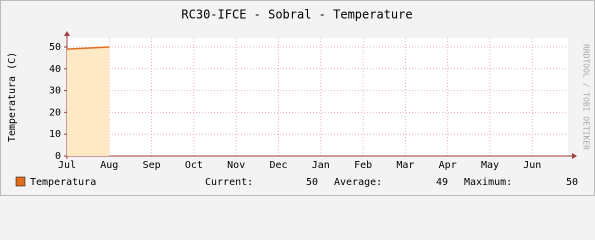 This screenshot has height=240, width=595. Describe the element at coordinates (67, 165) in the screenshot. I see `x-tick-label: Jul` at that location.